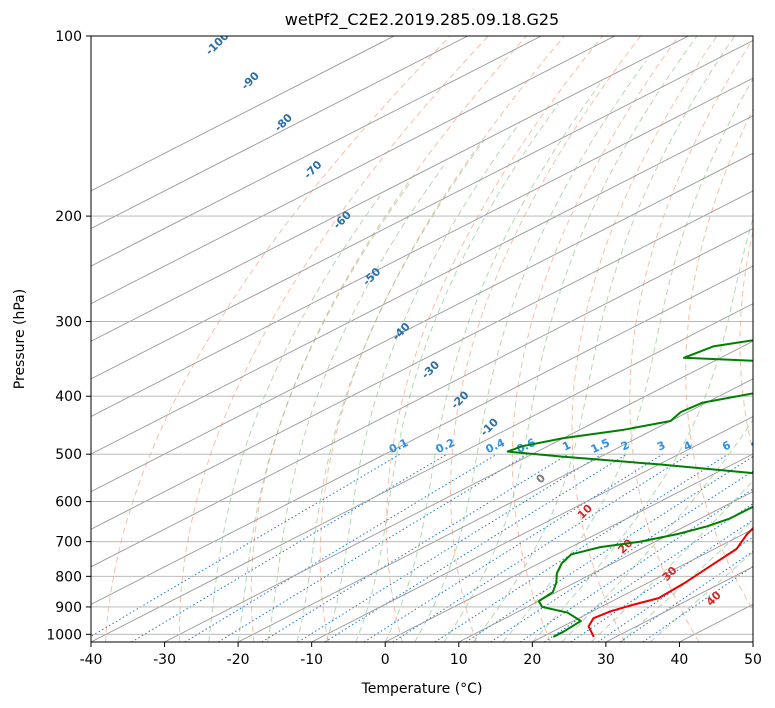 Image resolution: width=775 pixels, height=708 pixels. Describe the element at coordinates (385, 660) in the screenshot. I see `x-tick-label: 0` at that location.